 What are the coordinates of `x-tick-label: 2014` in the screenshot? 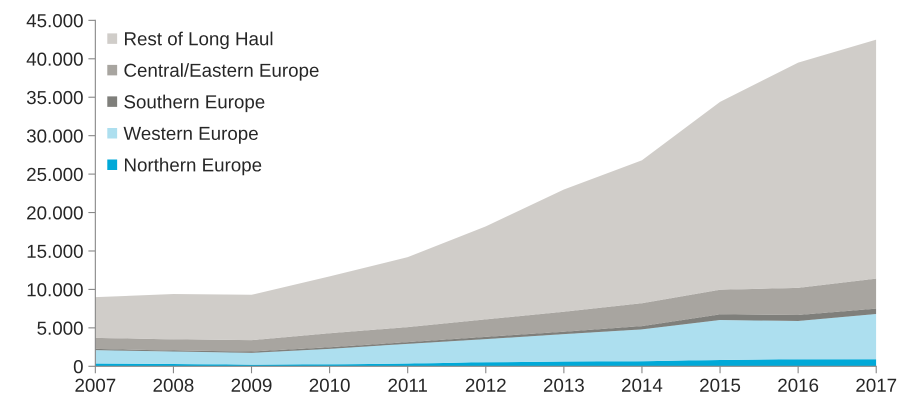 It's located at (642, 385).